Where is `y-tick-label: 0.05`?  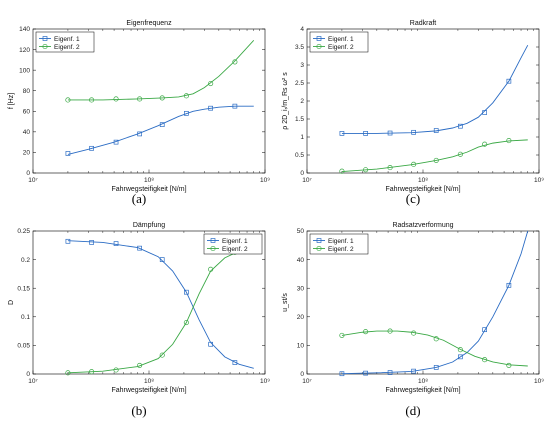
y-tick-label: 0.05 is located at coordinates (23, 346).